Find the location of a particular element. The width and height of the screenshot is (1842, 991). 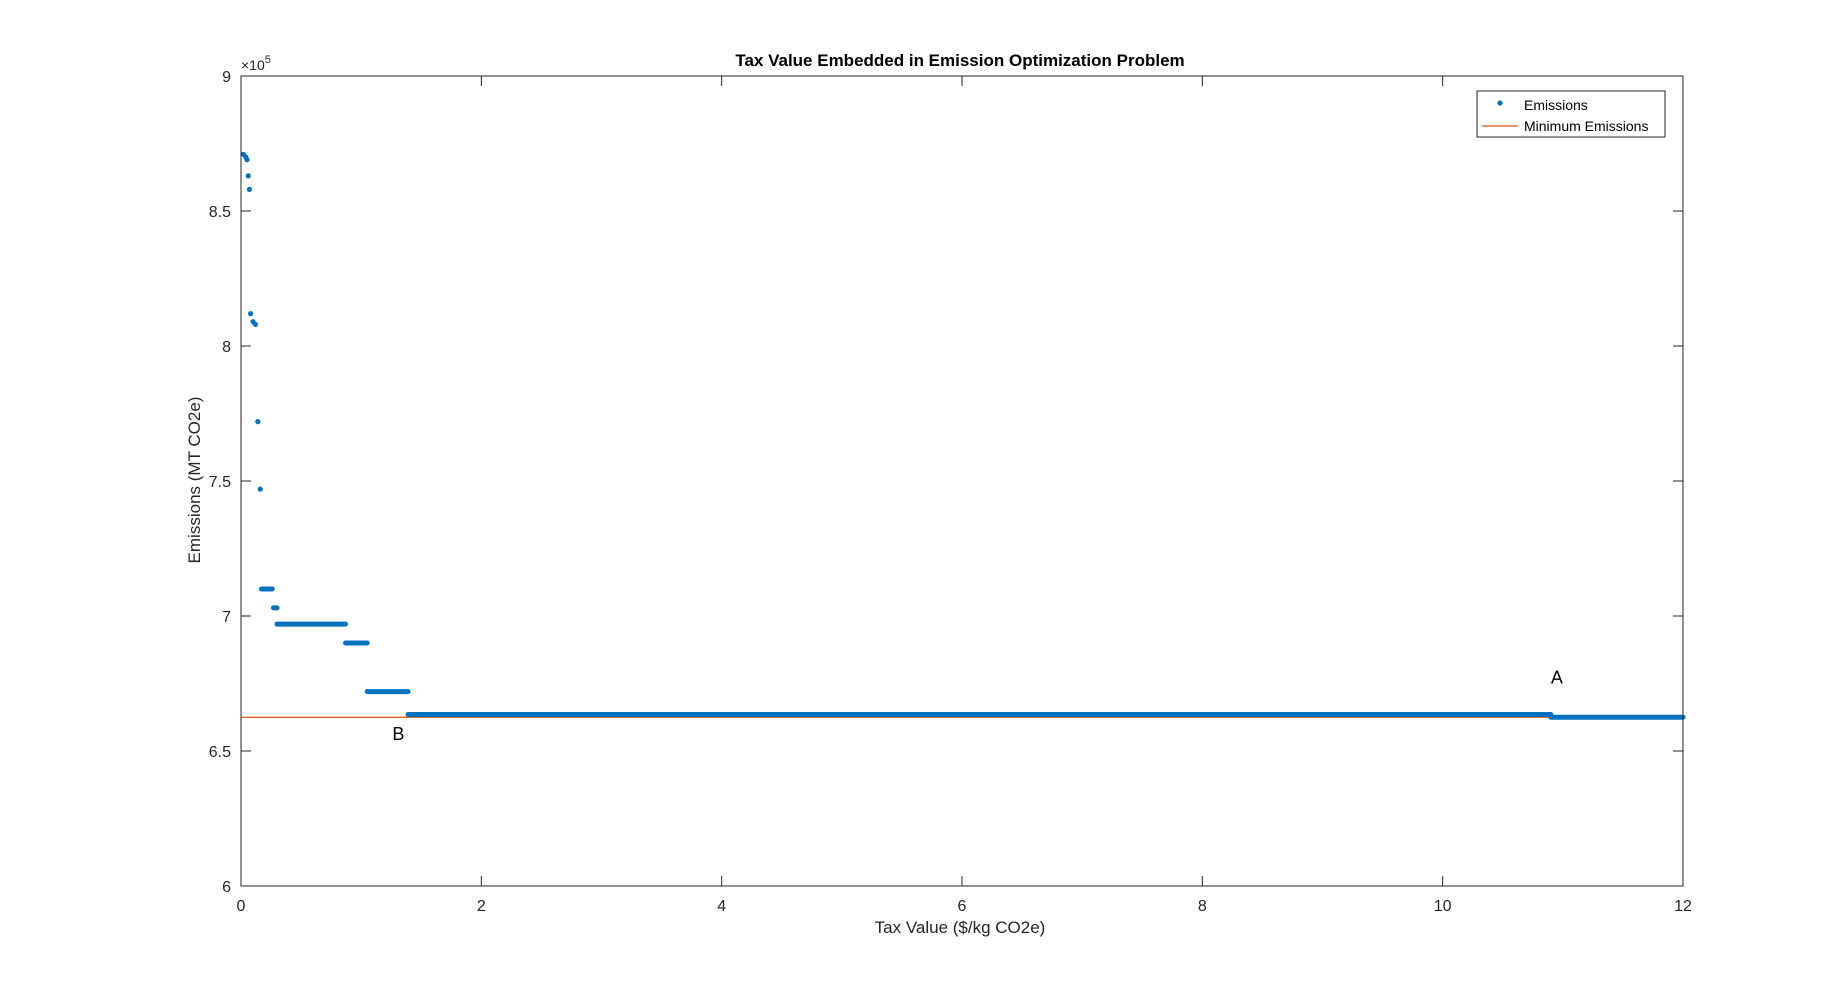

x-tick-label: 8 is located at coordinates (1202, 906).